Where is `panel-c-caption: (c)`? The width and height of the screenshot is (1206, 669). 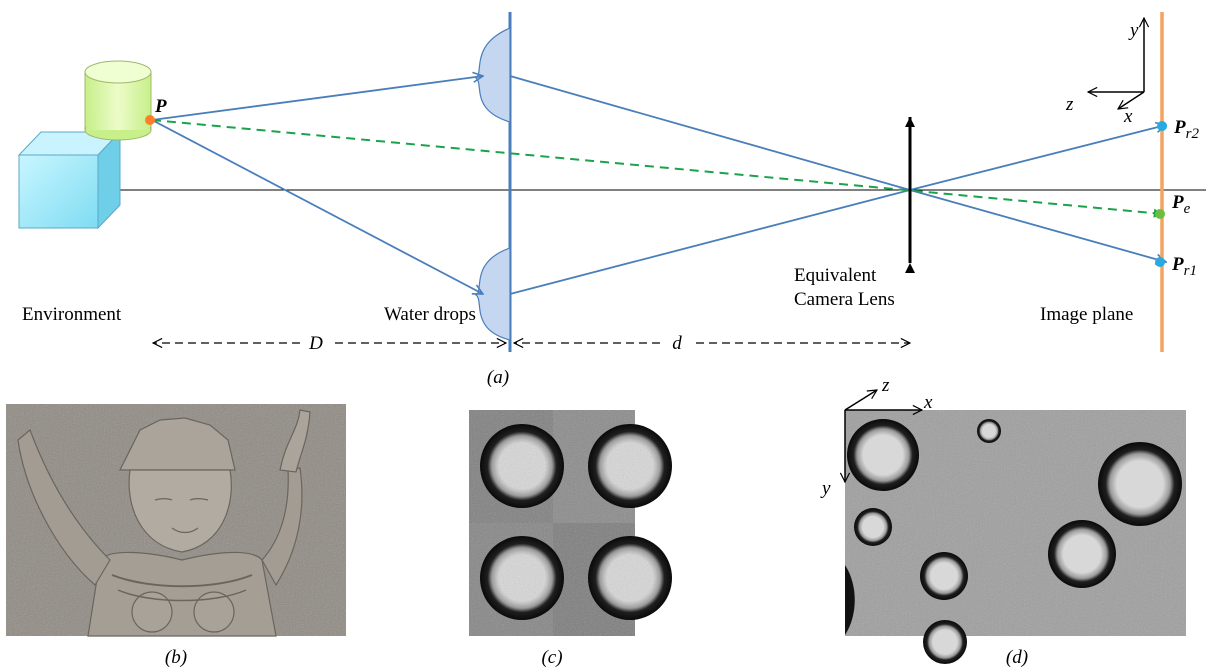
panel-c-caption: (c) is located at coordinates (551, 657).